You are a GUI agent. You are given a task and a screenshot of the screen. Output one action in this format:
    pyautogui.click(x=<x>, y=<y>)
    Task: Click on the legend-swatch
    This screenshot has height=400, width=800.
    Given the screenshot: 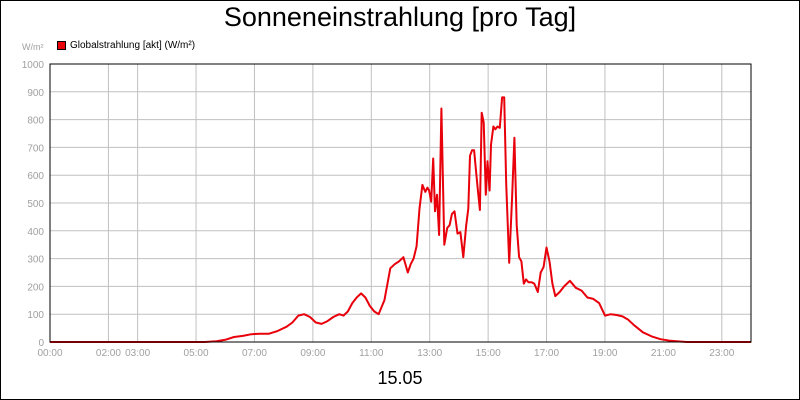 What is the action you would take?
    pyautogui.click(x=61, y=45)
    